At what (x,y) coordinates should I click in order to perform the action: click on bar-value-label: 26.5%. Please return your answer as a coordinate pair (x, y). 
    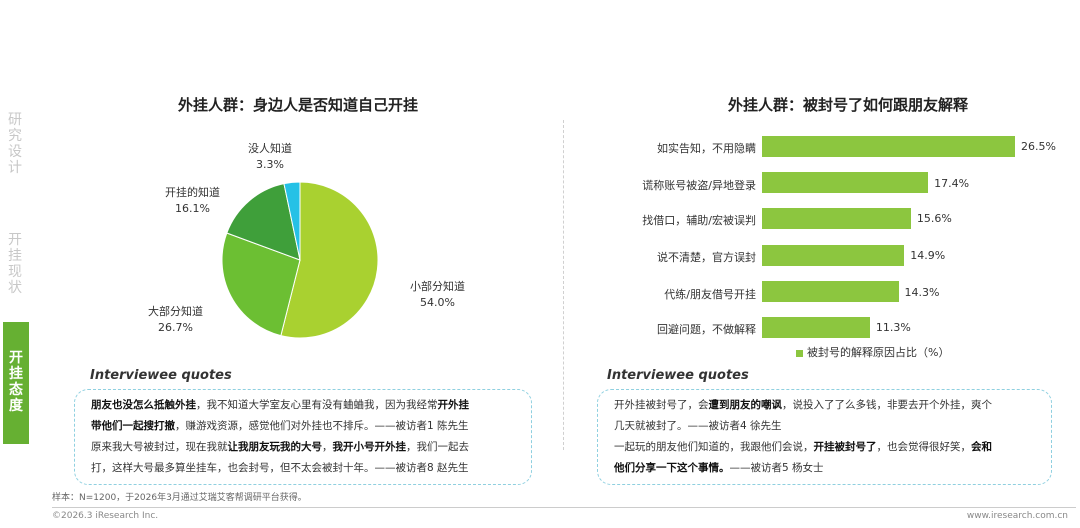
    Looking at the image, I should click on (1038, 146).